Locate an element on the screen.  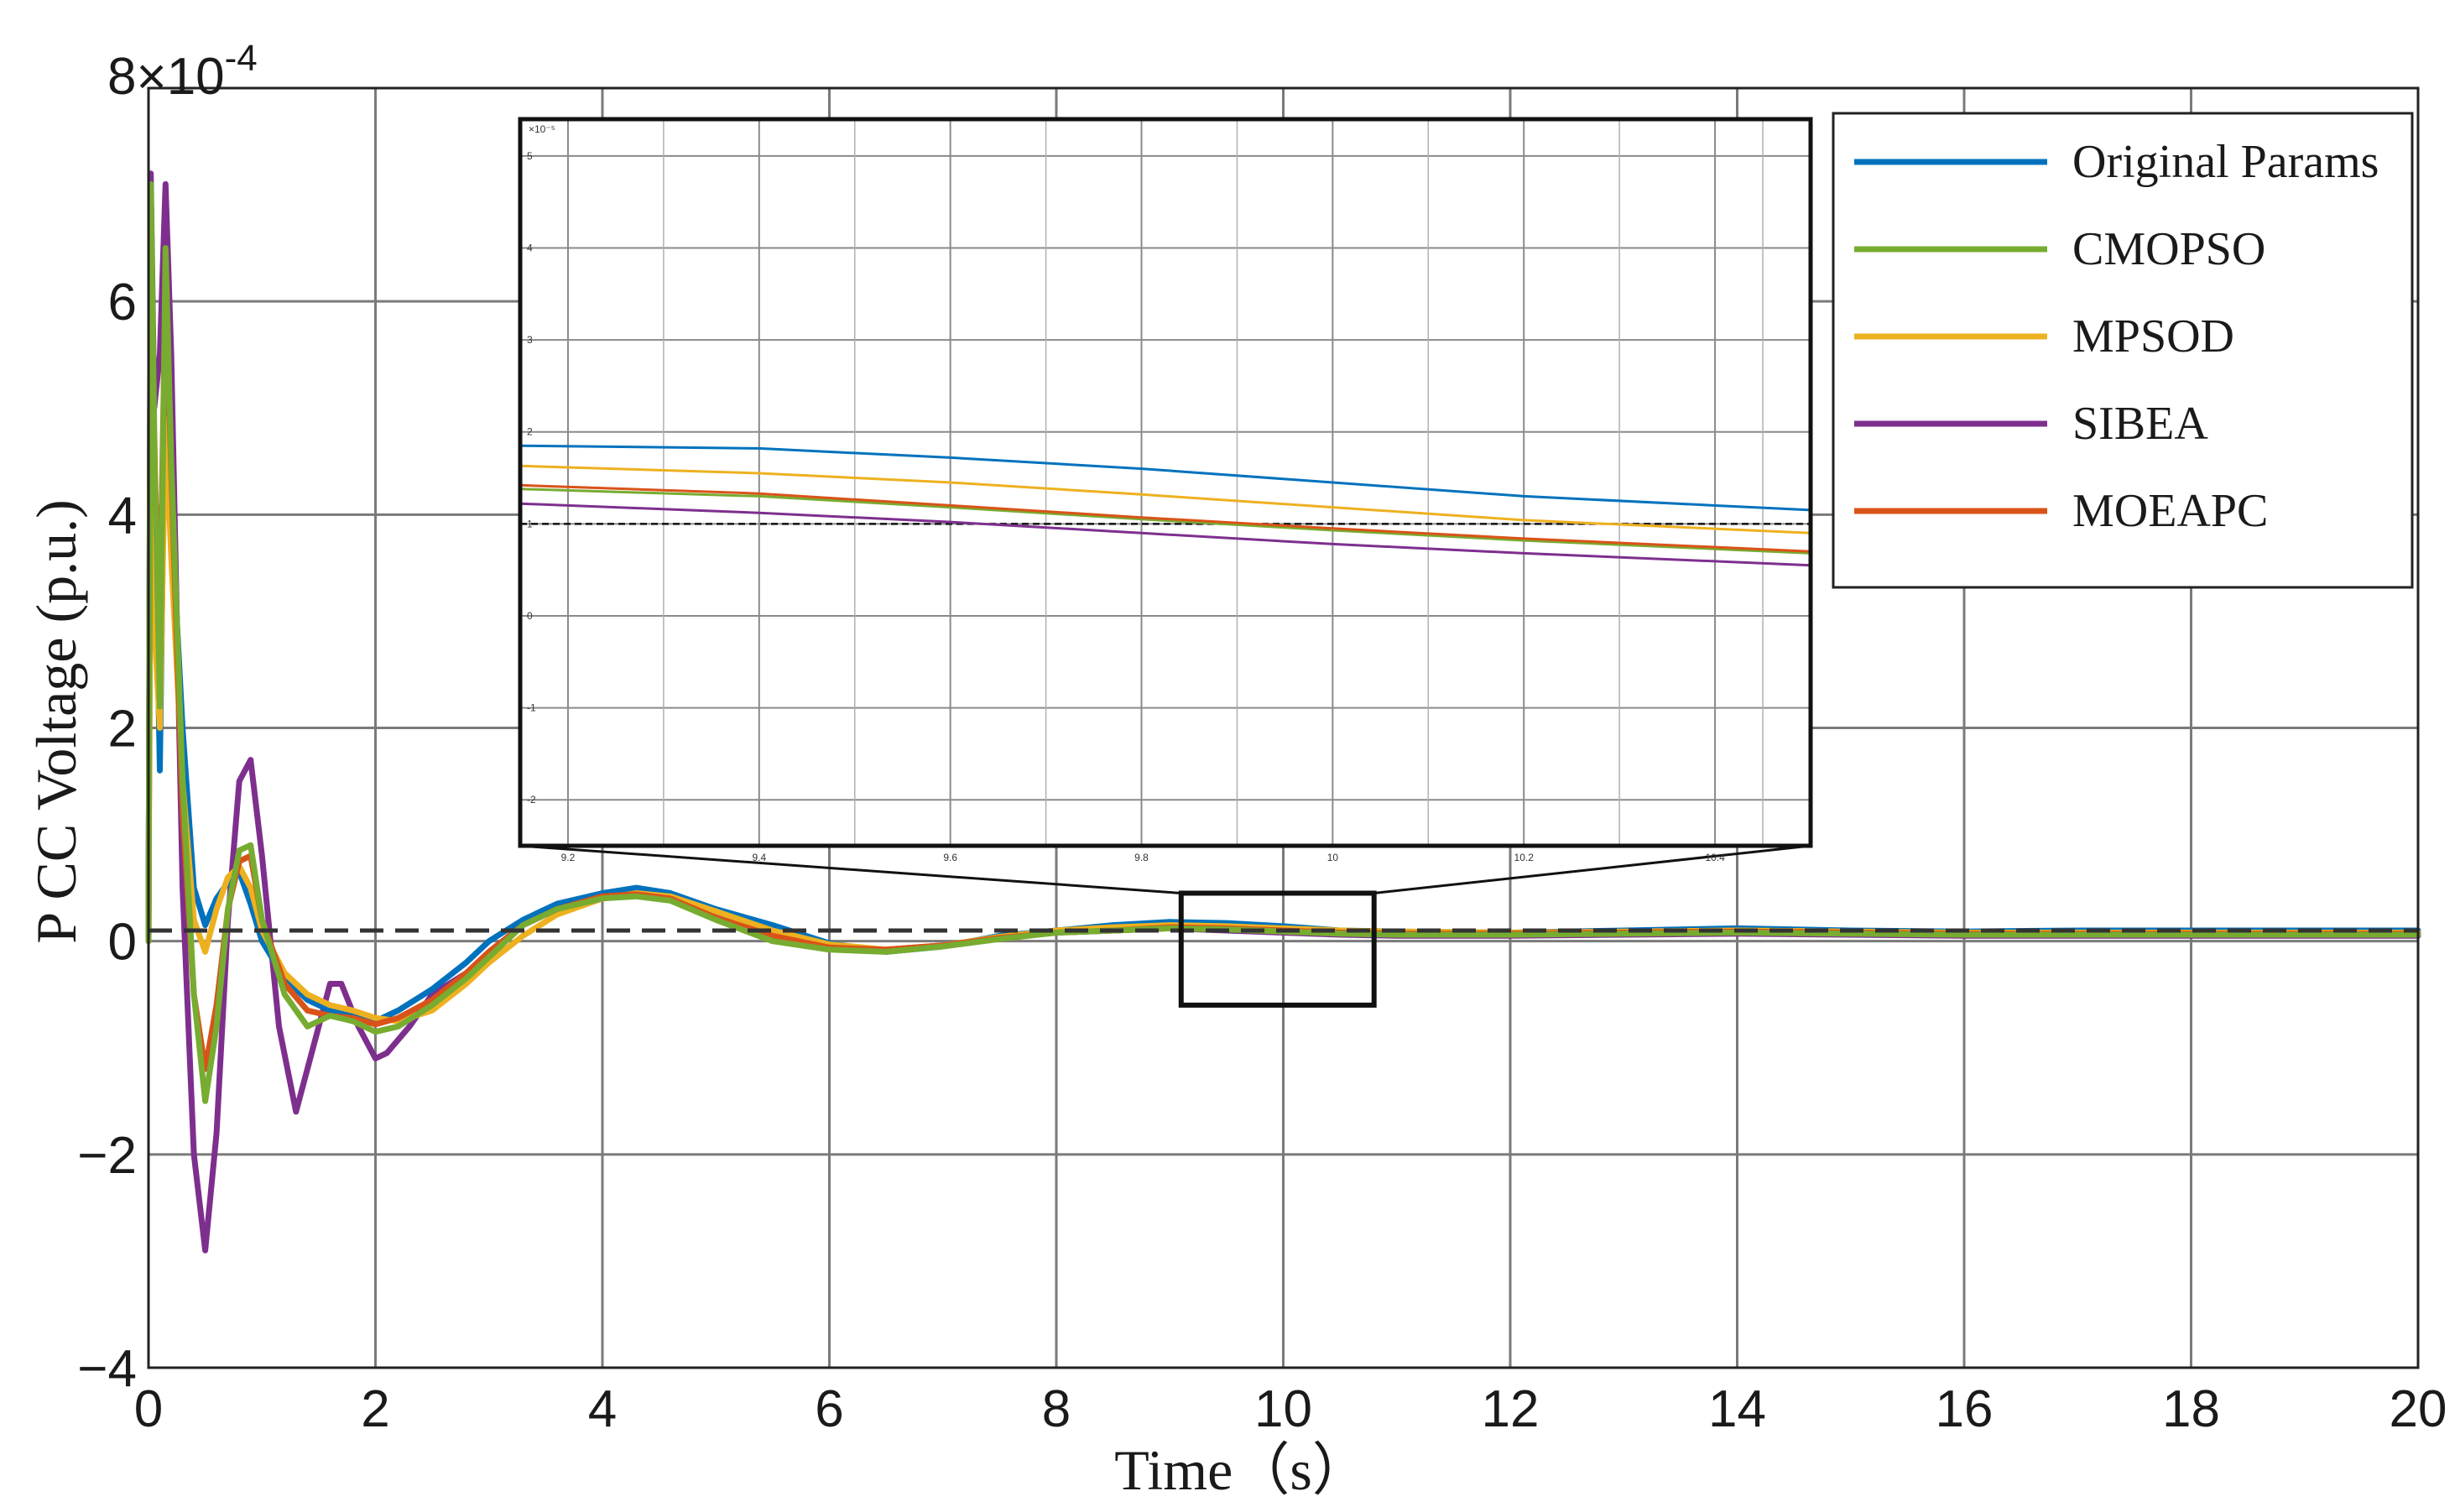
zoom-connectors is located at coordinates (1165, 869).